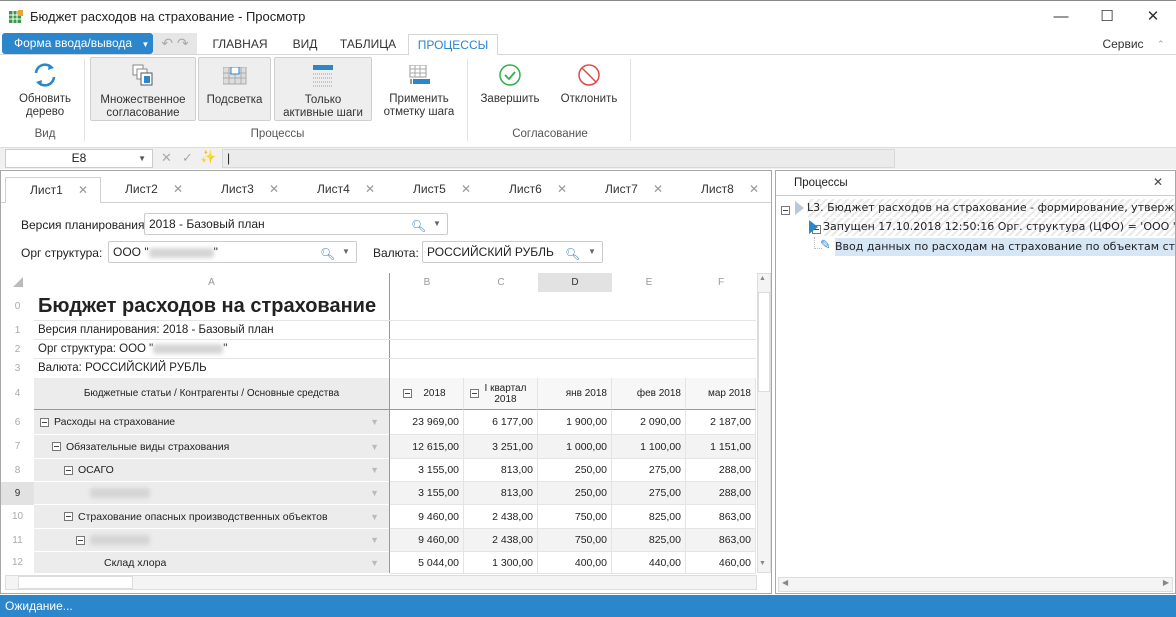 This screenshot has height=617, width=1176. What do you see at coordinates (149, 189) in the screenshot?
I see `sheet-tab: Лист2 ✕` at bounding box center [149, 189].